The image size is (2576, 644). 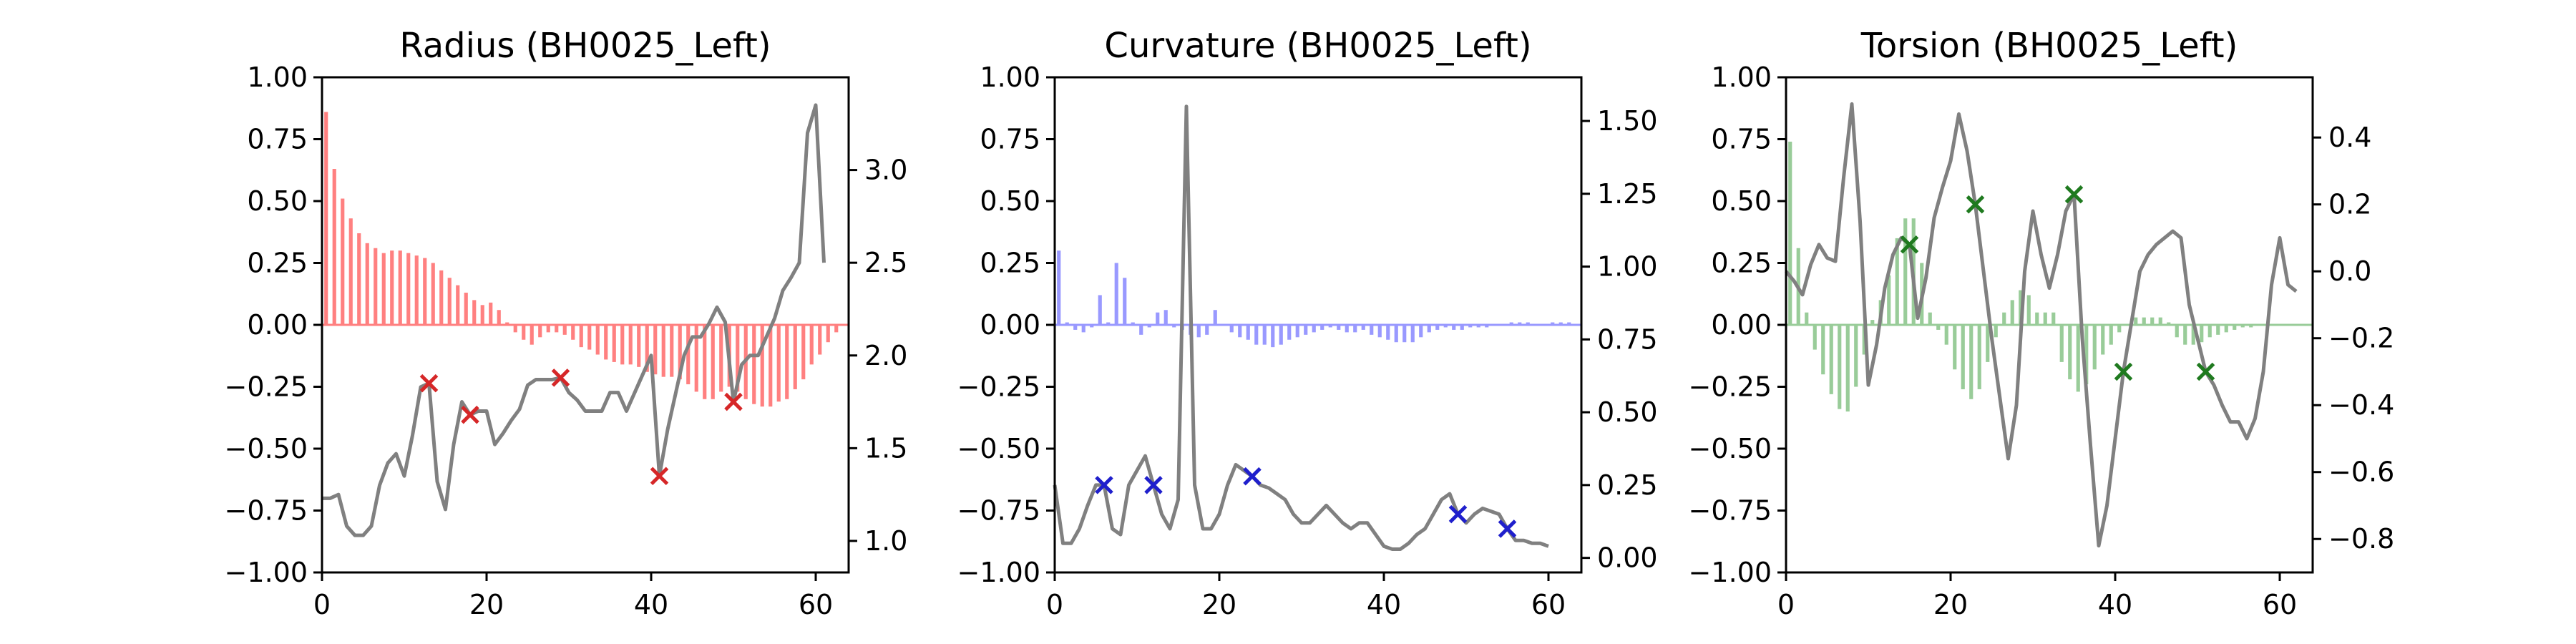 What do you see at coordinates (2361, 338) in the screenshot?
I see `torsion-right-tick-label: −0.2` at bounding box center [2361, 338].